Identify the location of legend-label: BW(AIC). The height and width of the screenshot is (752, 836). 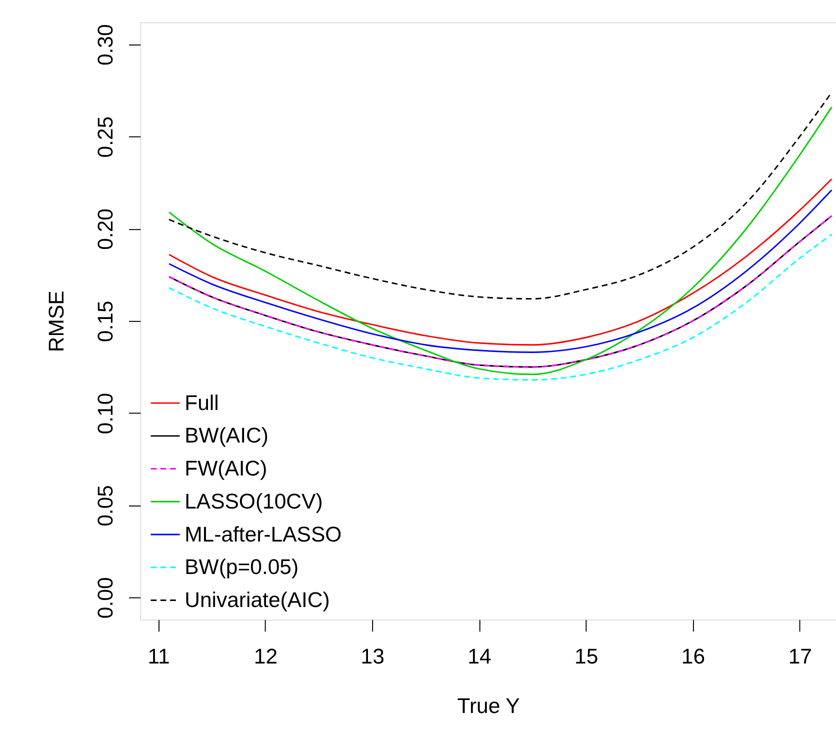
(226, 436).